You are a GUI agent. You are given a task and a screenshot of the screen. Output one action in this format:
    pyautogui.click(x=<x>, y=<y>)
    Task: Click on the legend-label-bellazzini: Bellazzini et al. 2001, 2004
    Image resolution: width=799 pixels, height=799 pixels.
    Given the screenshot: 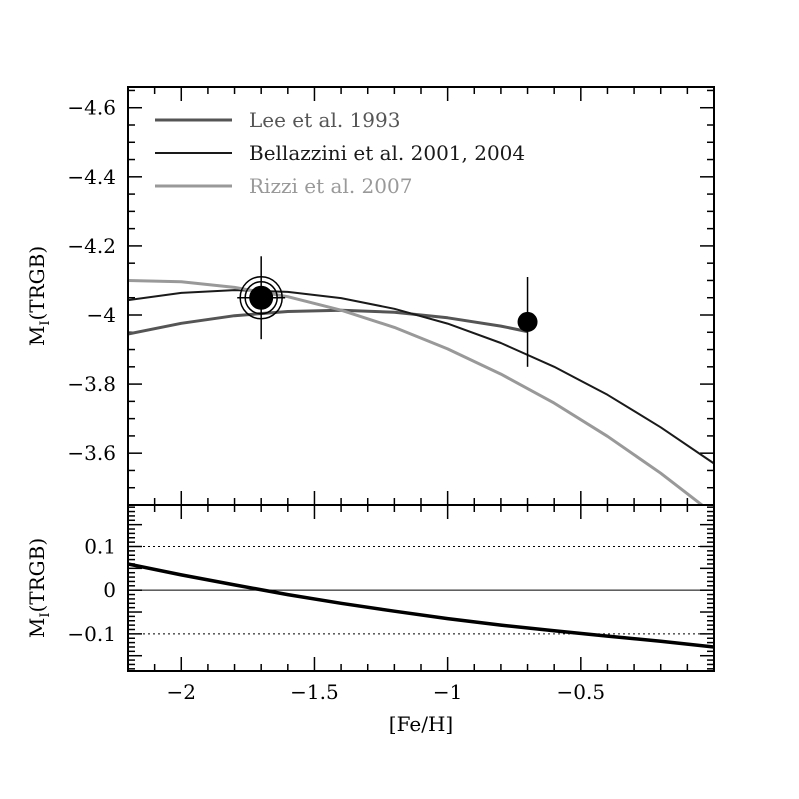 What is the action you would take?
    pyautogui.click(x=387, y=153)
    